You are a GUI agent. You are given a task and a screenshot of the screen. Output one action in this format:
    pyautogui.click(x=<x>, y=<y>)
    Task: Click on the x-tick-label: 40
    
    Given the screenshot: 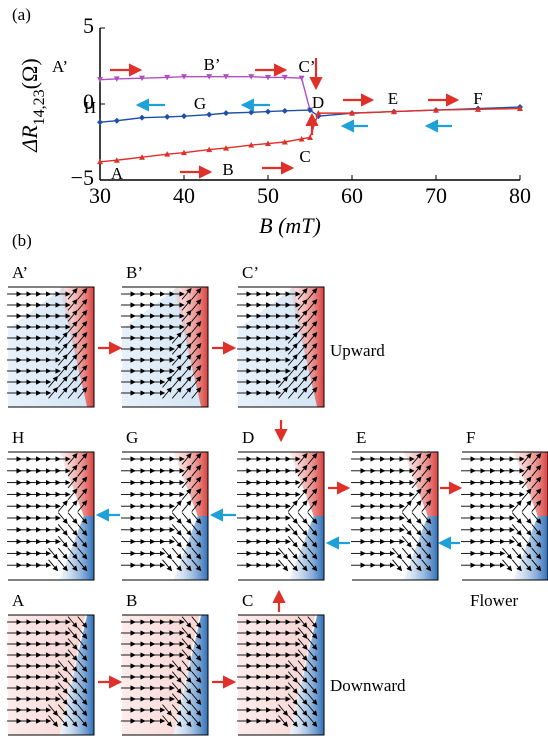 What is the action you would take?
    pyautogui.click(x=184, y=195)
    